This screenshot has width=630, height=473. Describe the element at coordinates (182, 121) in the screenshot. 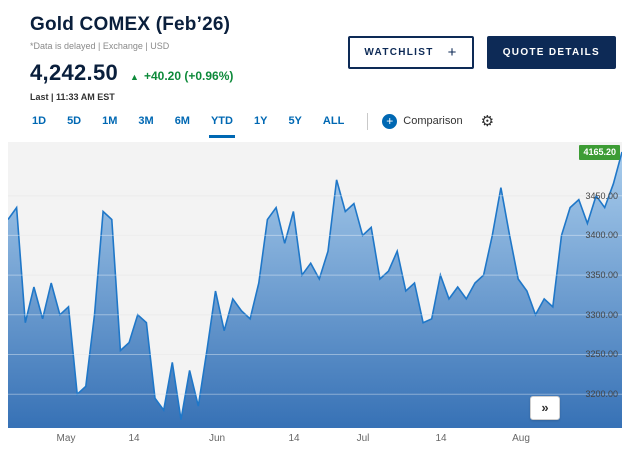

I see `tab-6m: 6M` at that location.